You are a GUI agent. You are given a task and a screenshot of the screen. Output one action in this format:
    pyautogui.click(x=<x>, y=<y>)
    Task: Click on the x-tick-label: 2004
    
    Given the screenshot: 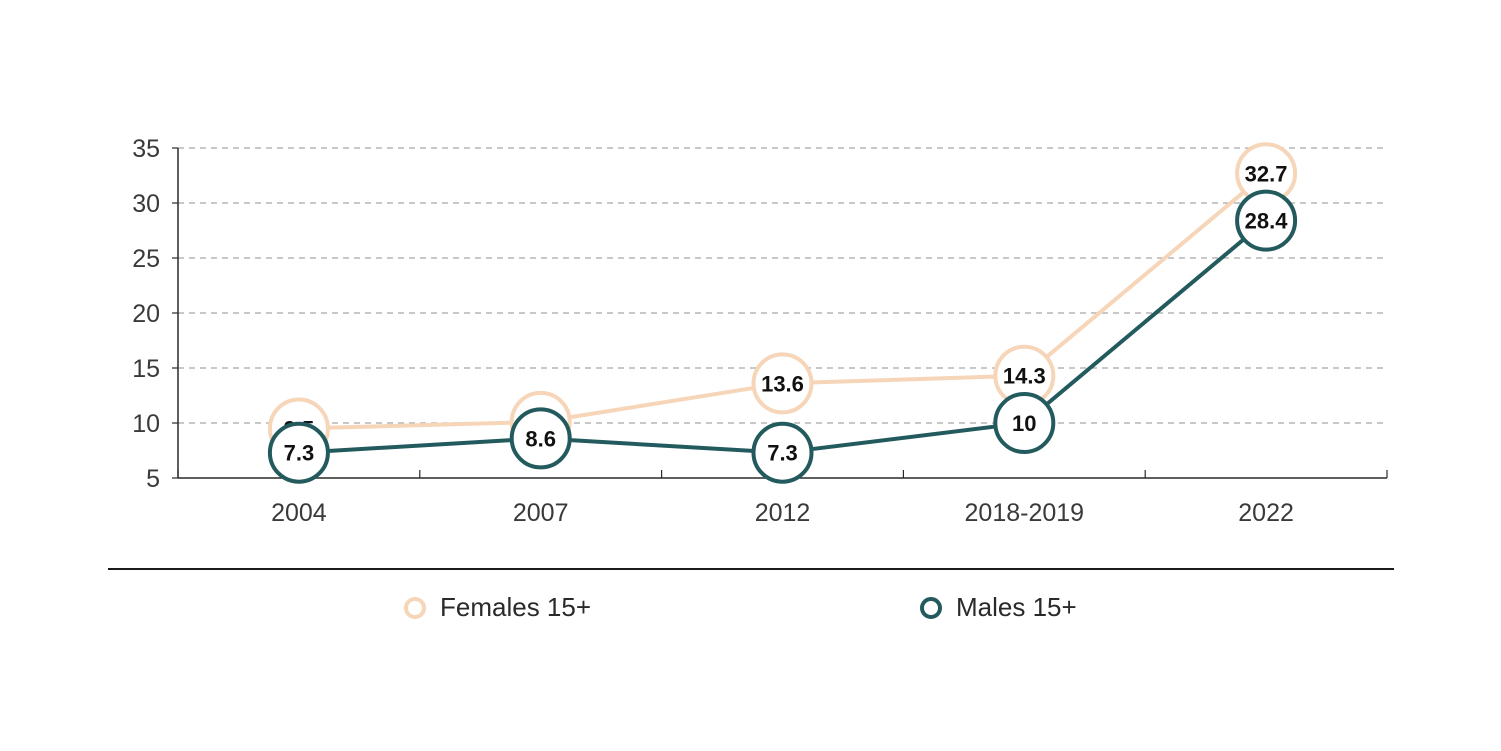 What is the action you would take?
    pyautogui.click(x=299, y=513)
    